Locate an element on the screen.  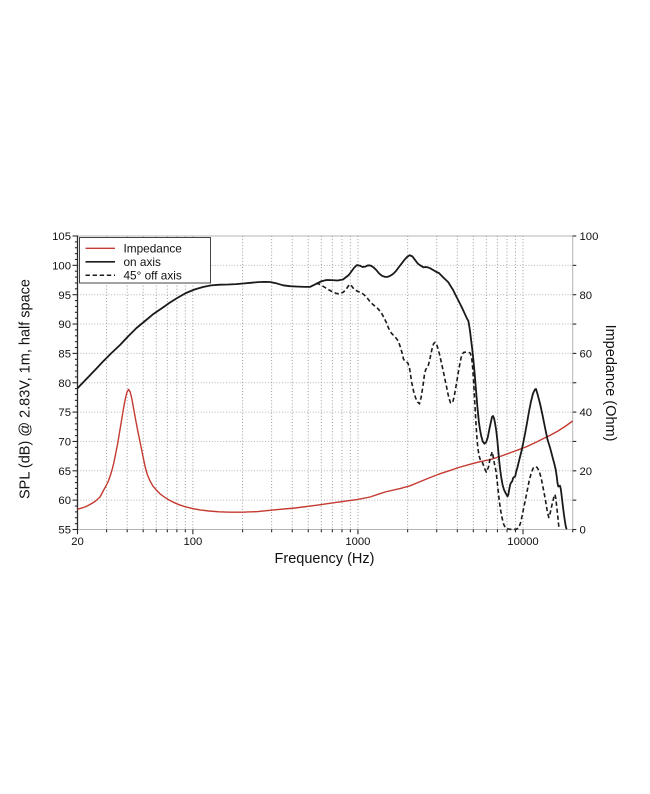
svg-text: Impedance is located at coordinates (153, 249).